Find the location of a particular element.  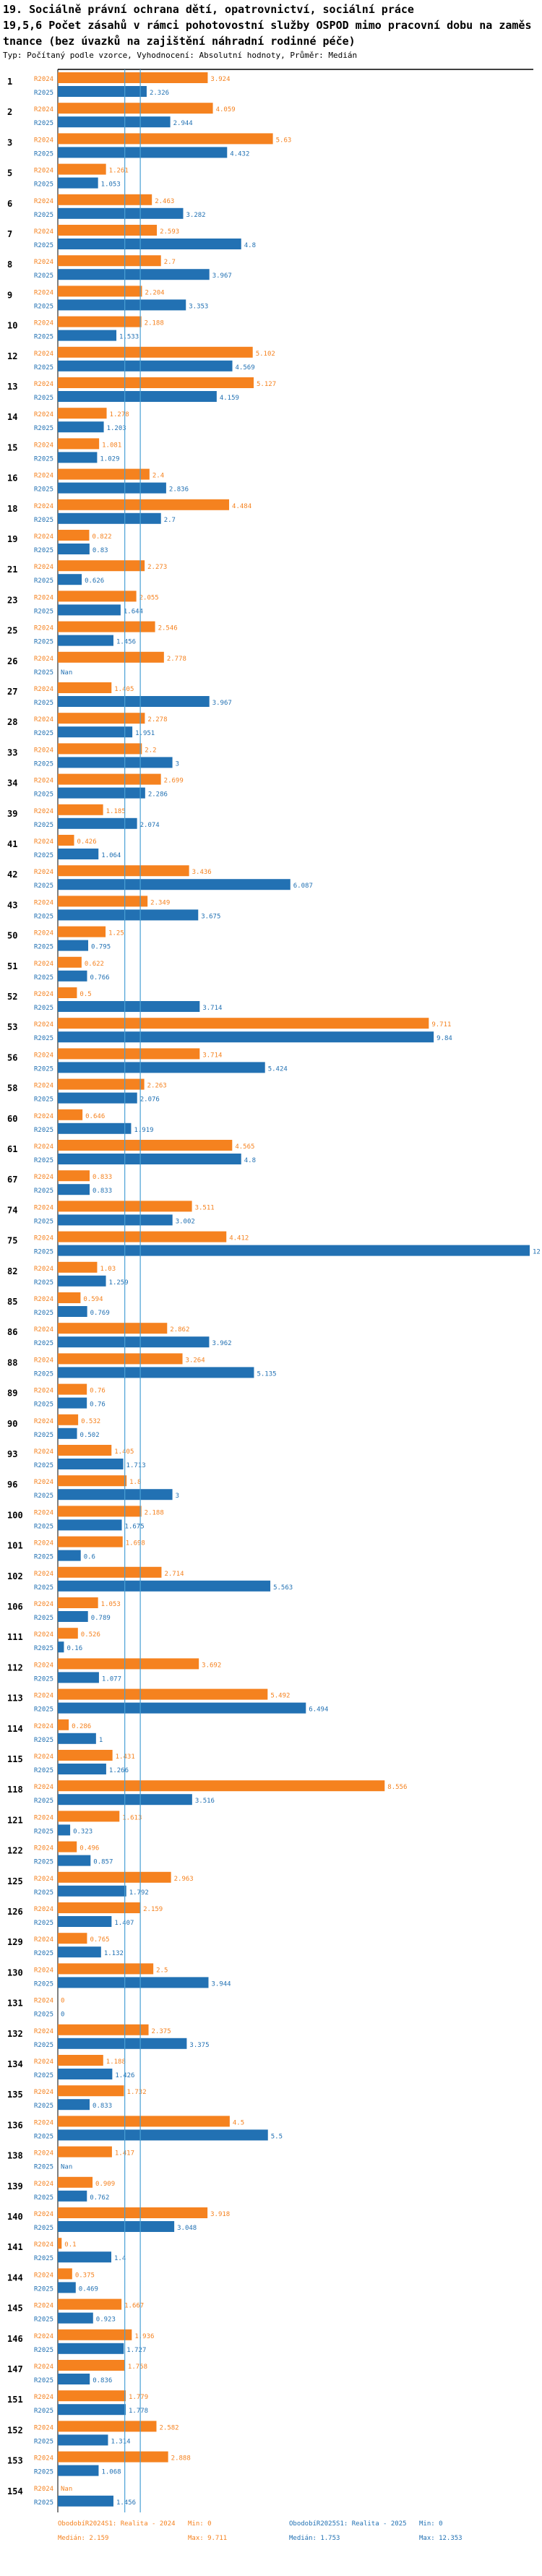

value-label: 2.273 is located at coordinates (157, 567).